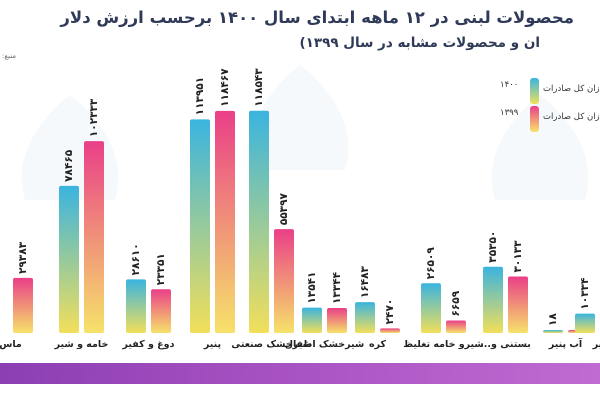 The image size is (600, 400). What do you see at coordinates (419, 43) in the screenshot?
I see `chart-subtitle: ان و محصولات مشابه در سال ۱۳۹۹)` at bounding box center [419, 43].